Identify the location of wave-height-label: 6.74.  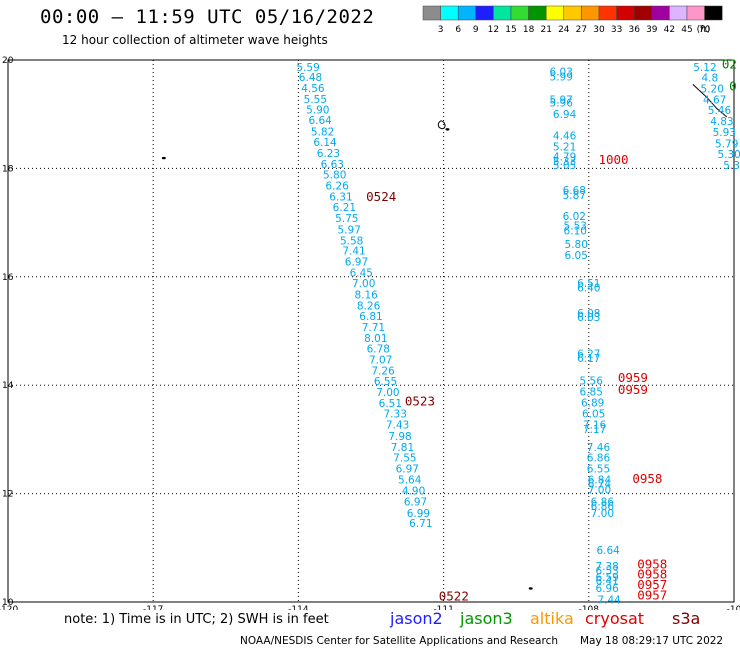
(600, 485).